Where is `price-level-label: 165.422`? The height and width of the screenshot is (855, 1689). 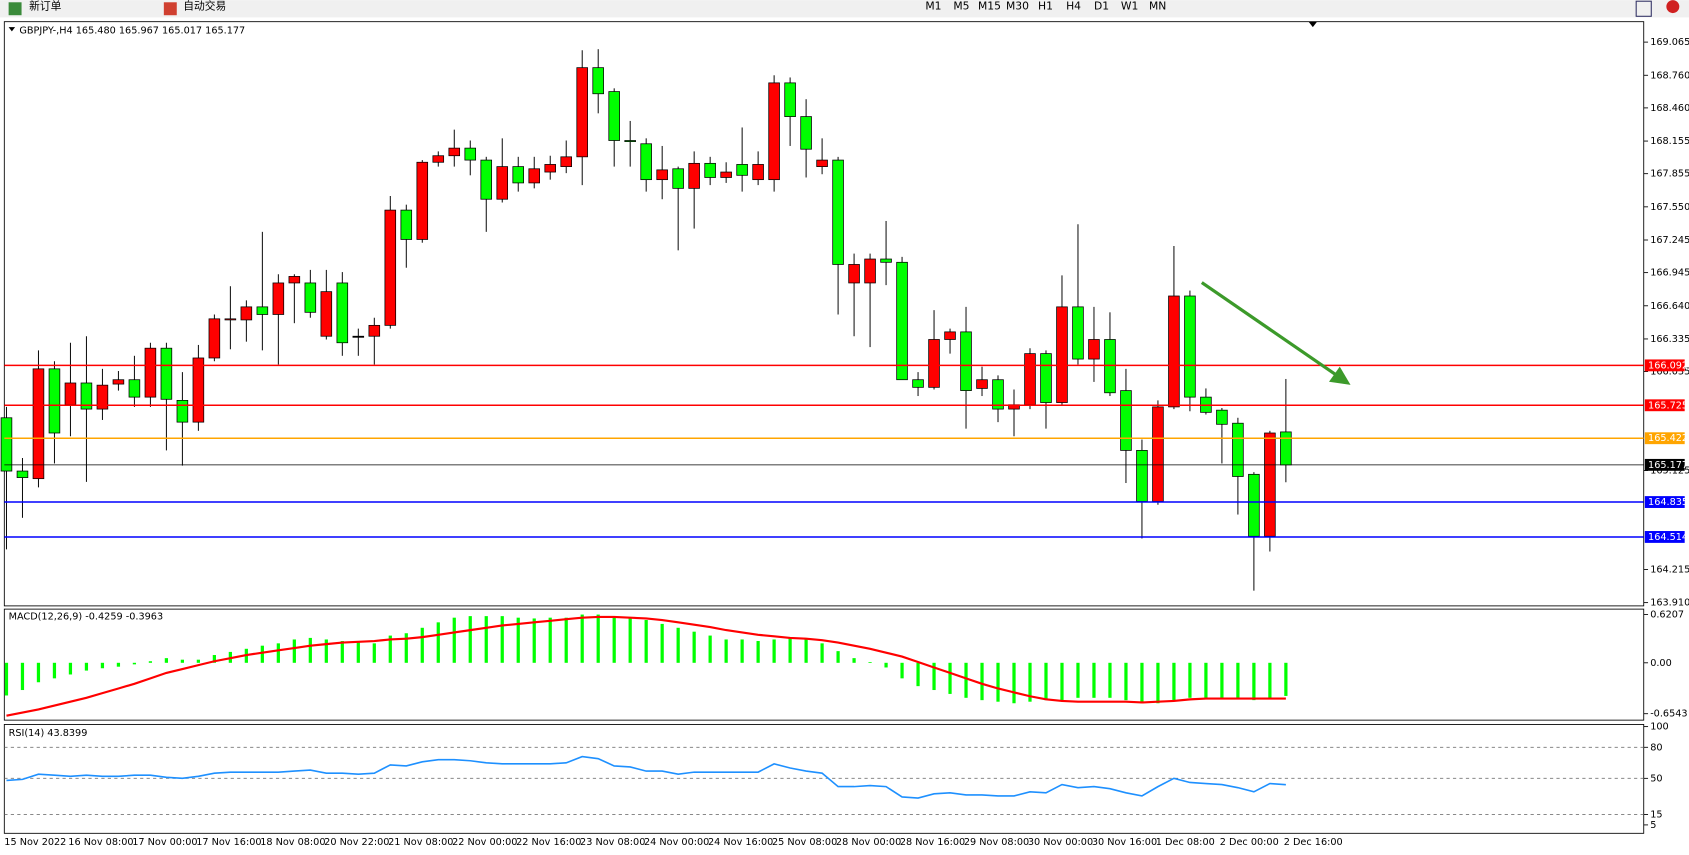
price-level-label: 165.422 is located at coordinates (1668, 438).